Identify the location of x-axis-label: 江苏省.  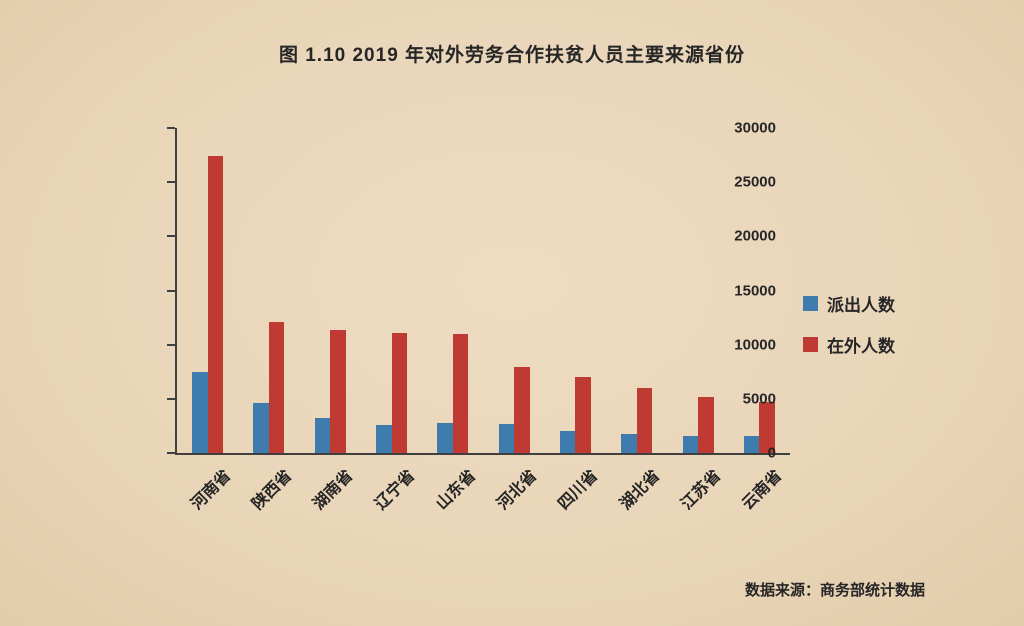
(701, 490).